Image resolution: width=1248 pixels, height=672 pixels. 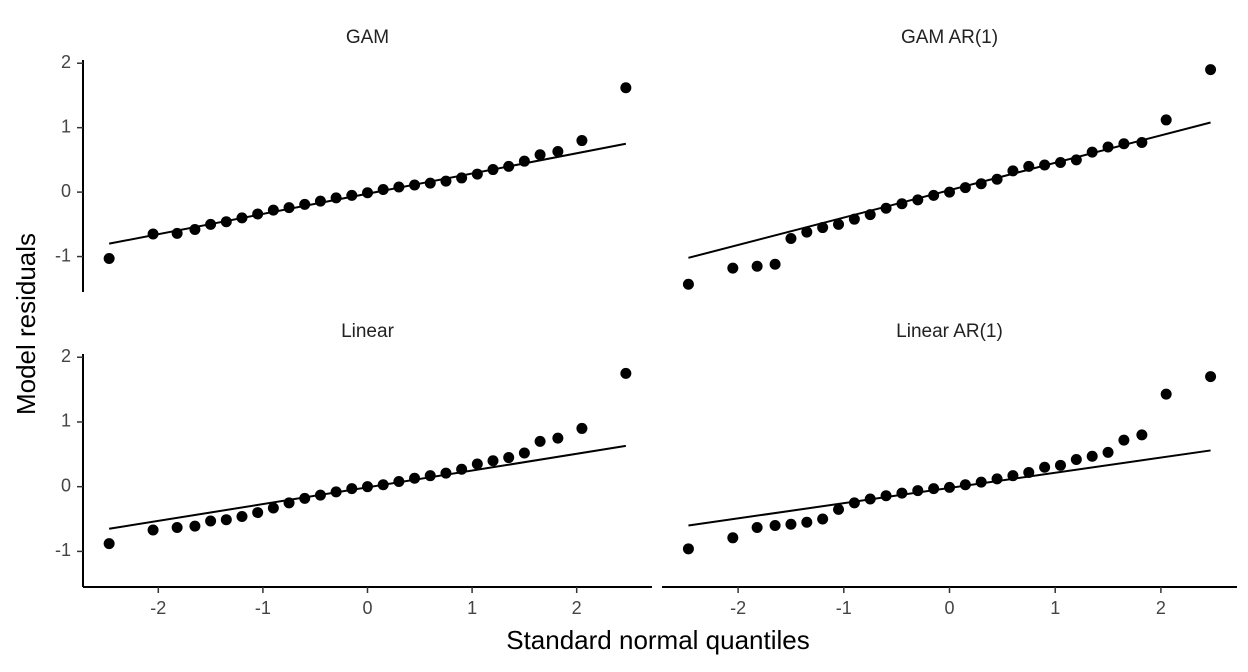 What do you see at coordinates (577, 608) in the screenshot?
I see `x-tick-label: 2` at bounding box center [577, 608].